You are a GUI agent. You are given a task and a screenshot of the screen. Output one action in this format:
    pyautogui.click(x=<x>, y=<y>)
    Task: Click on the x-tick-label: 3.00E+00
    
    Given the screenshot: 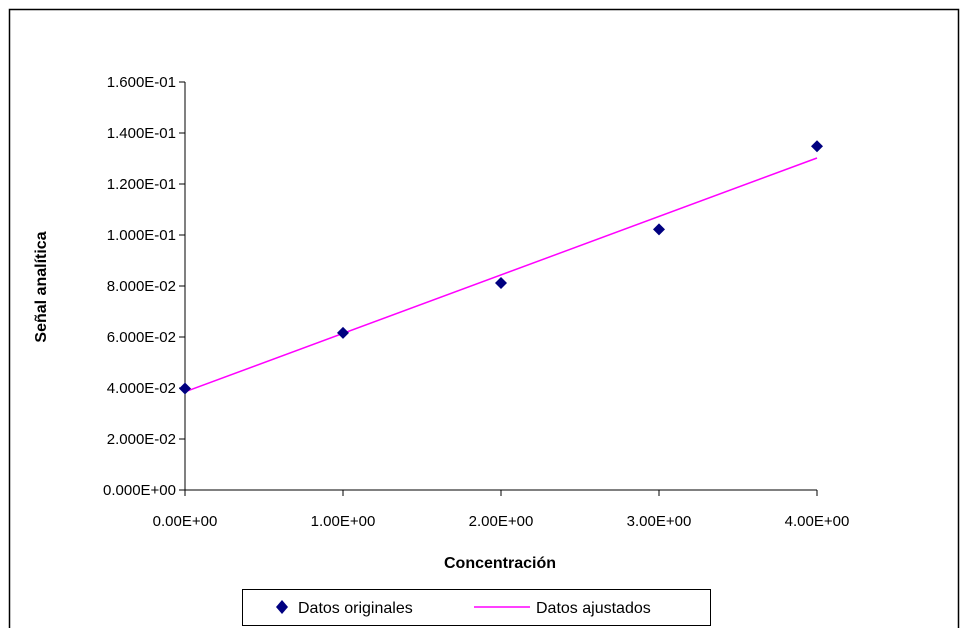 What is the action you would take?
    pyautogui.click(x=659, y=521)
    